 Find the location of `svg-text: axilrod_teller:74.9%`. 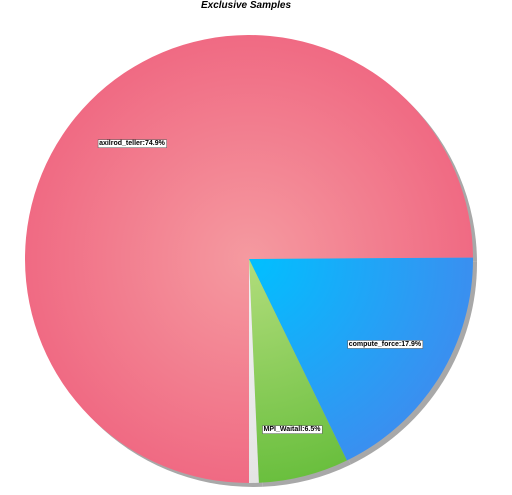

svg-text: axilrod_teller:74.9% is located at coordinates (132, 143).